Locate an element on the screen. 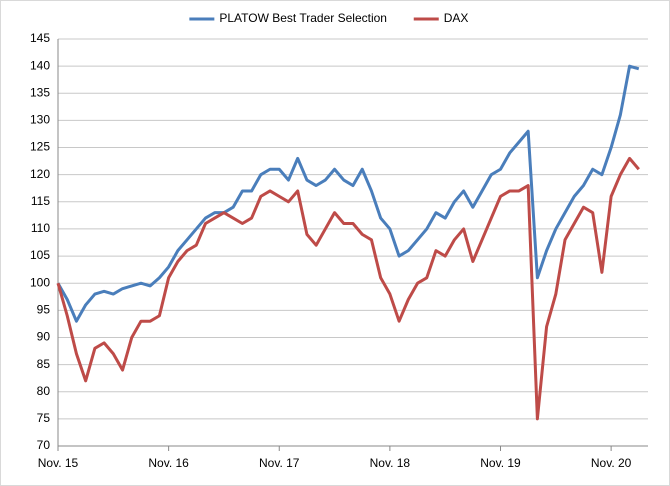 This screenshot has width=670, height=486. y-tick-label: 145 is located at coordinates (40, 38).